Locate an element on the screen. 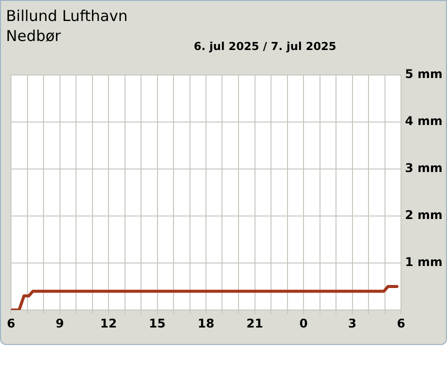 This screenshot has width=447, height=370. y-tick-label: 5 mm is located at coordinates (424, 74).